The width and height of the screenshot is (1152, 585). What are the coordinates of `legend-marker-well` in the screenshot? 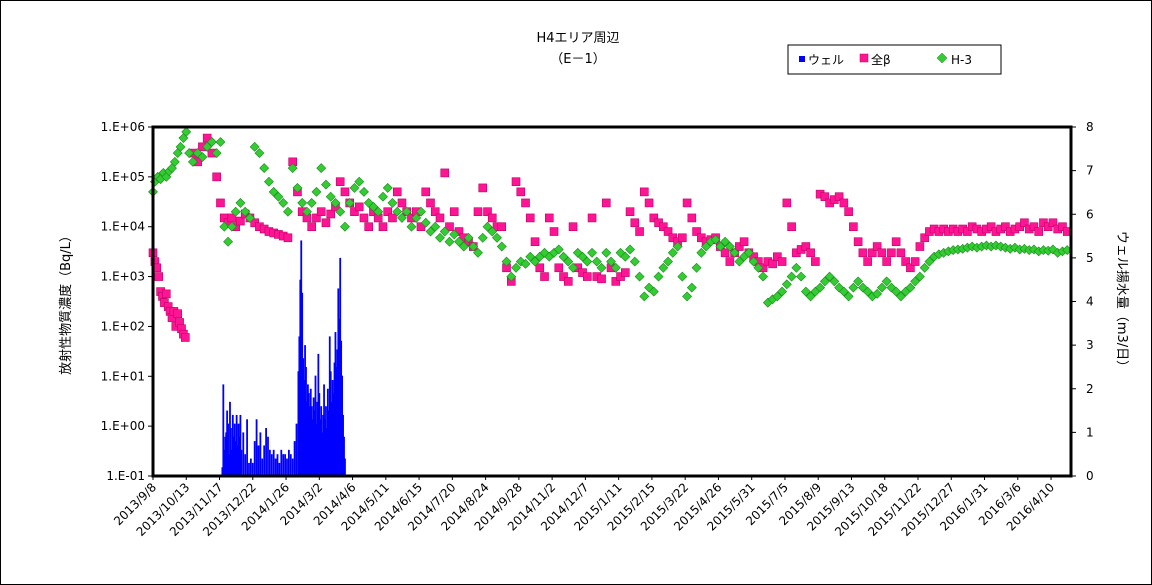 It's located at (802, 59).